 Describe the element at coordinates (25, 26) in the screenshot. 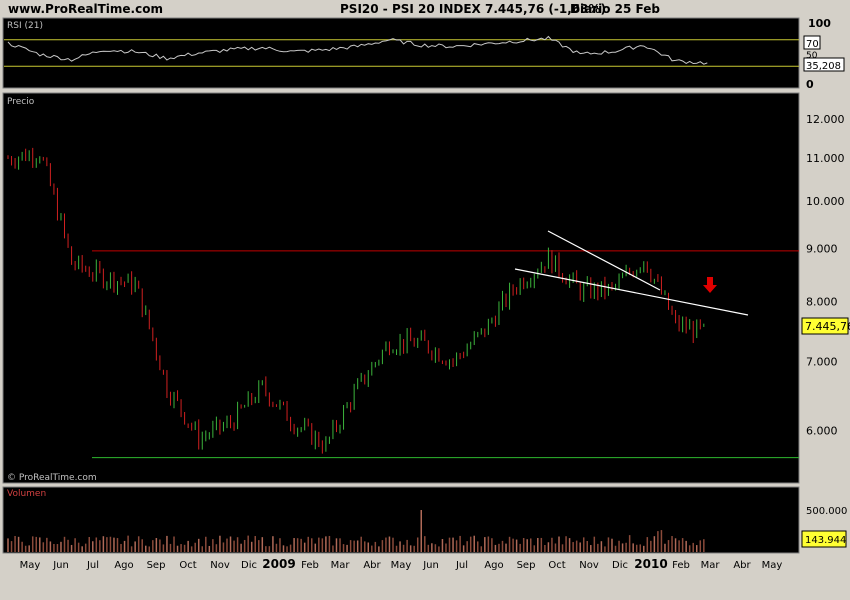

I see `rsi-label: RSI (21)` at that location.